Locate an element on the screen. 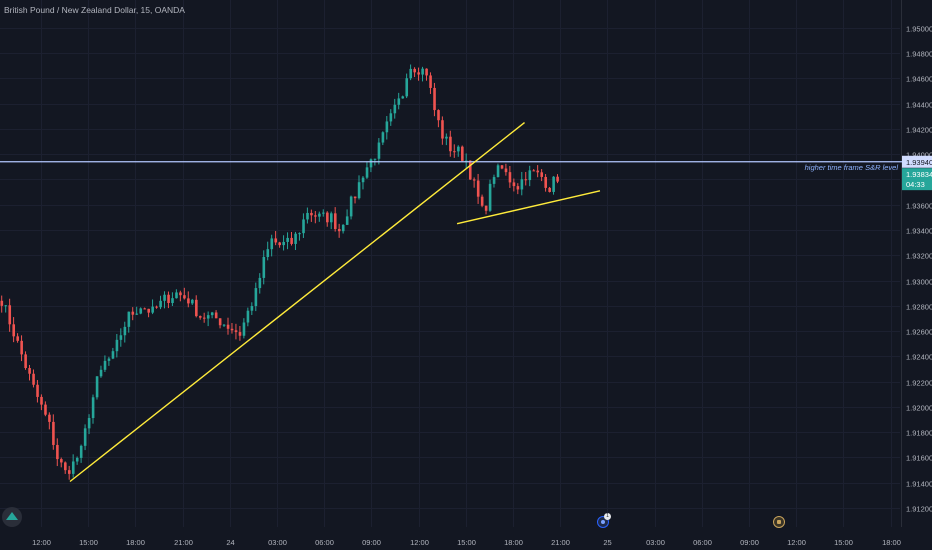  price-tick-label: 1.93200 is located at coordinates (919, 256).